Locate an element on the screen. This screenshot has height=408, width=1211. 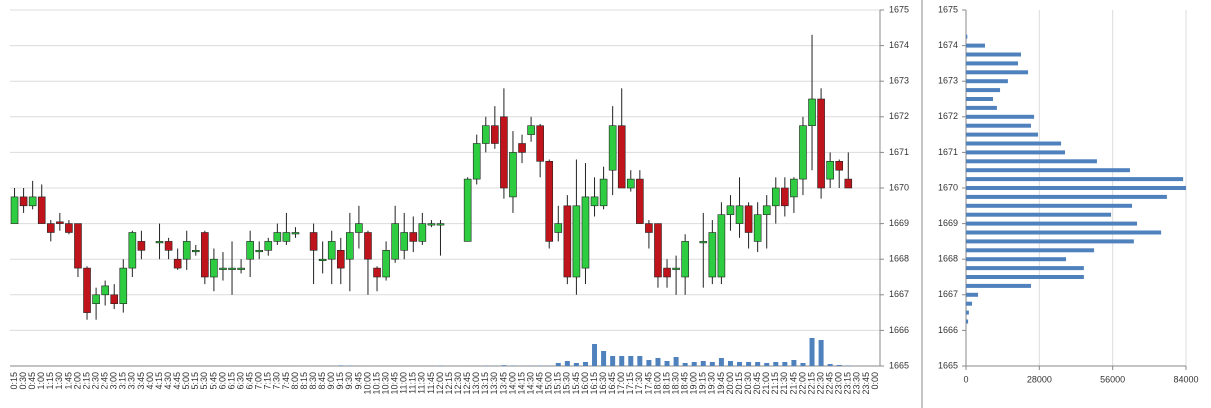
x-tick-label: 10:00 is located at coordinates (367, 383).